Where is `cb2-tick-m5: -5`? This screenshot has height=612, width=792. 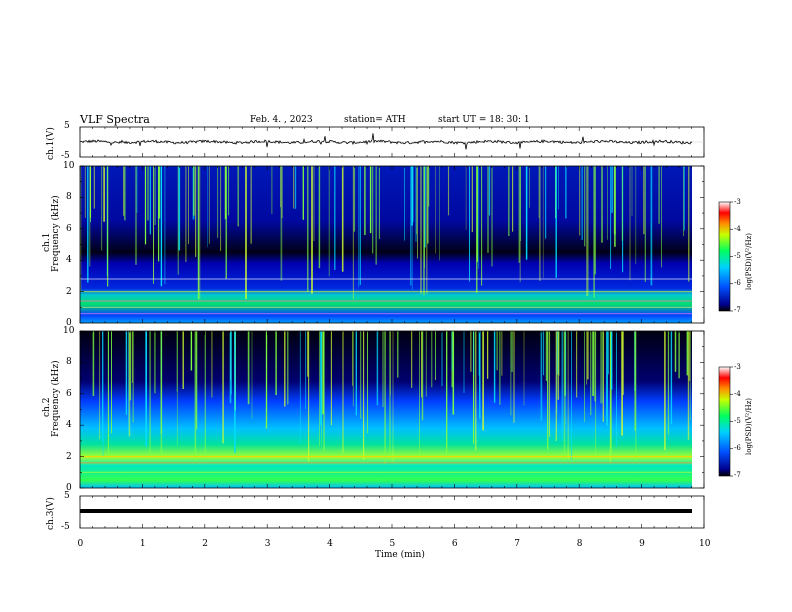 cb2-tick-m5: -5 is located at coordinates (737, 421).